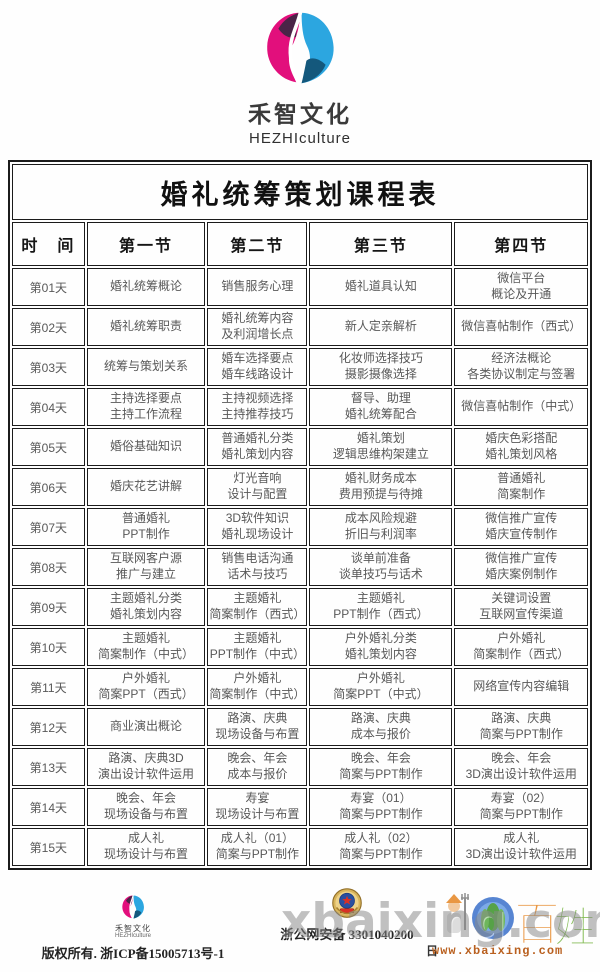 The height and width of the screenshot is (972, 600). I want to click on course-cell: 婚俗基础知识, so click(146, 447).